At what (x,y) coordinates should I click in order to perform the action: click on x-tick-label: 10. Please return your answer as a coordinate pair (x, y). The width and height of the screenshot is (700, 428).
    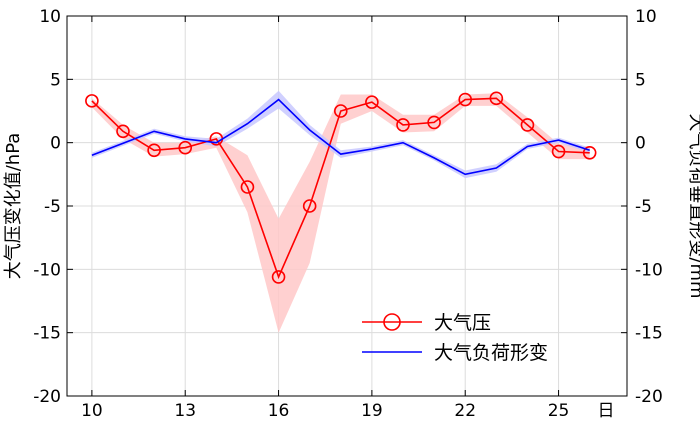
    Looking at the image, I should click on (92, 411).